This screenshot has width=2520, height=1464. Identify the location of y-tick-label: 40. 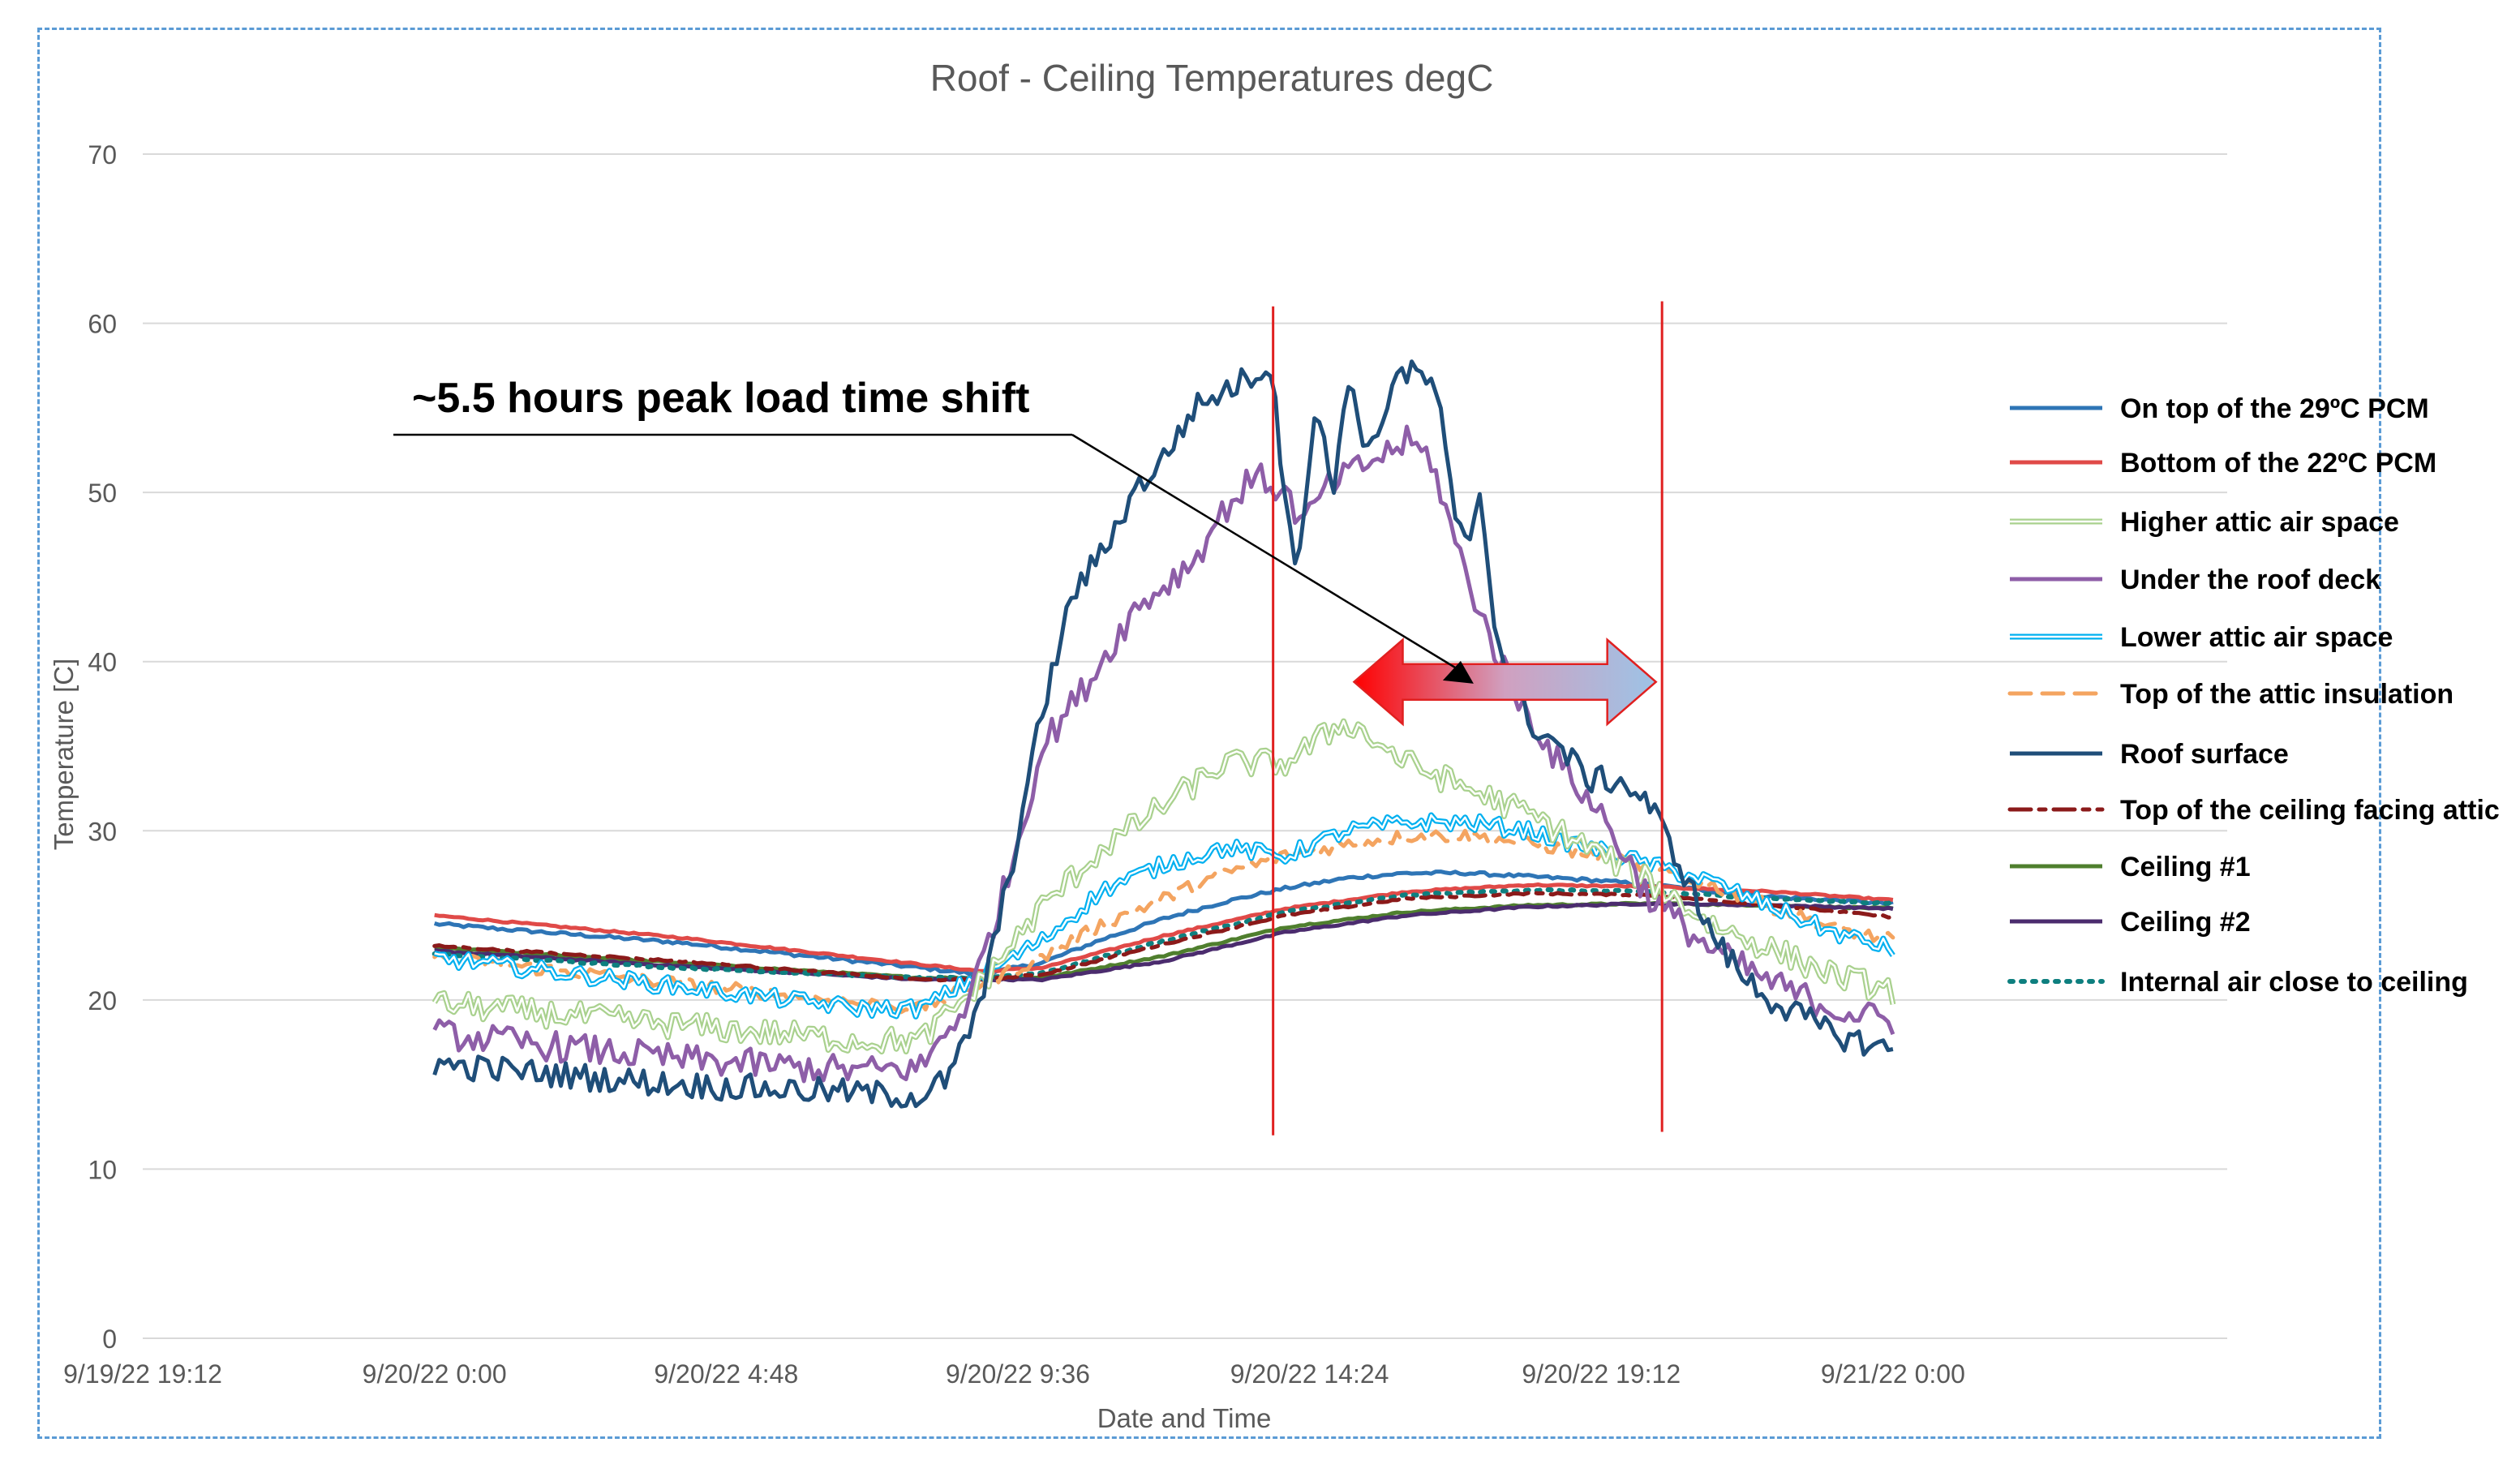
(102, 662).